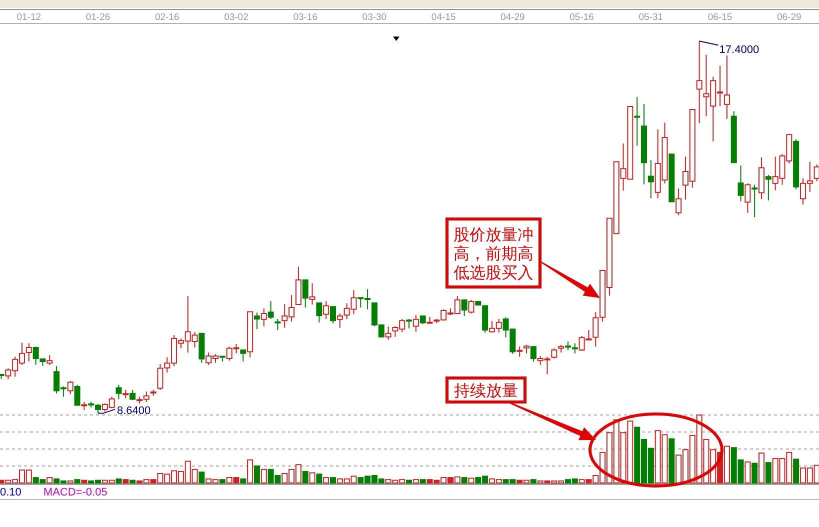 The height and width of the screenshot is (527, 819). Describe the element at coordinates (582, 17) in the screenshot. I see `x-tick-label: 05-16` at that location.